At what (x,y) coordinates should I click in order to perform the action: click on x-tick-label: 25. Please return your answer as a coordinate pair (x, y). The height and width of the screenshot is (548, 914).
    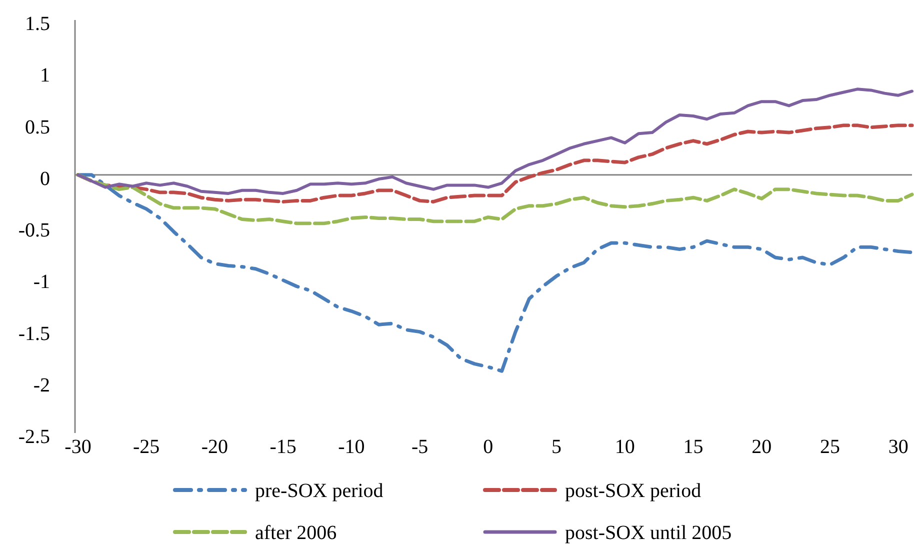
    Looking at the image, I should click on (830, 447).